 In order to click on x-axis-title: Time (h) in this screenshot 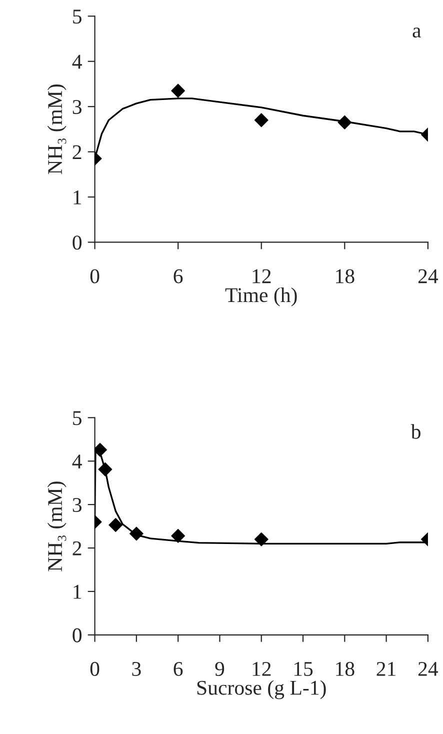, I will do `click(261, 297)`.